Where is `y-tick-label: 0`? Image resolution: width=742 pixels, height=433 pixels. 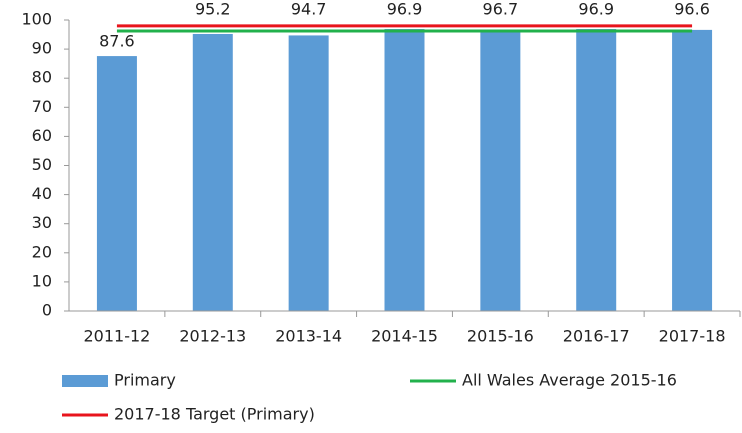 y-tick-label: 0 is located at coordinates (47, 310).